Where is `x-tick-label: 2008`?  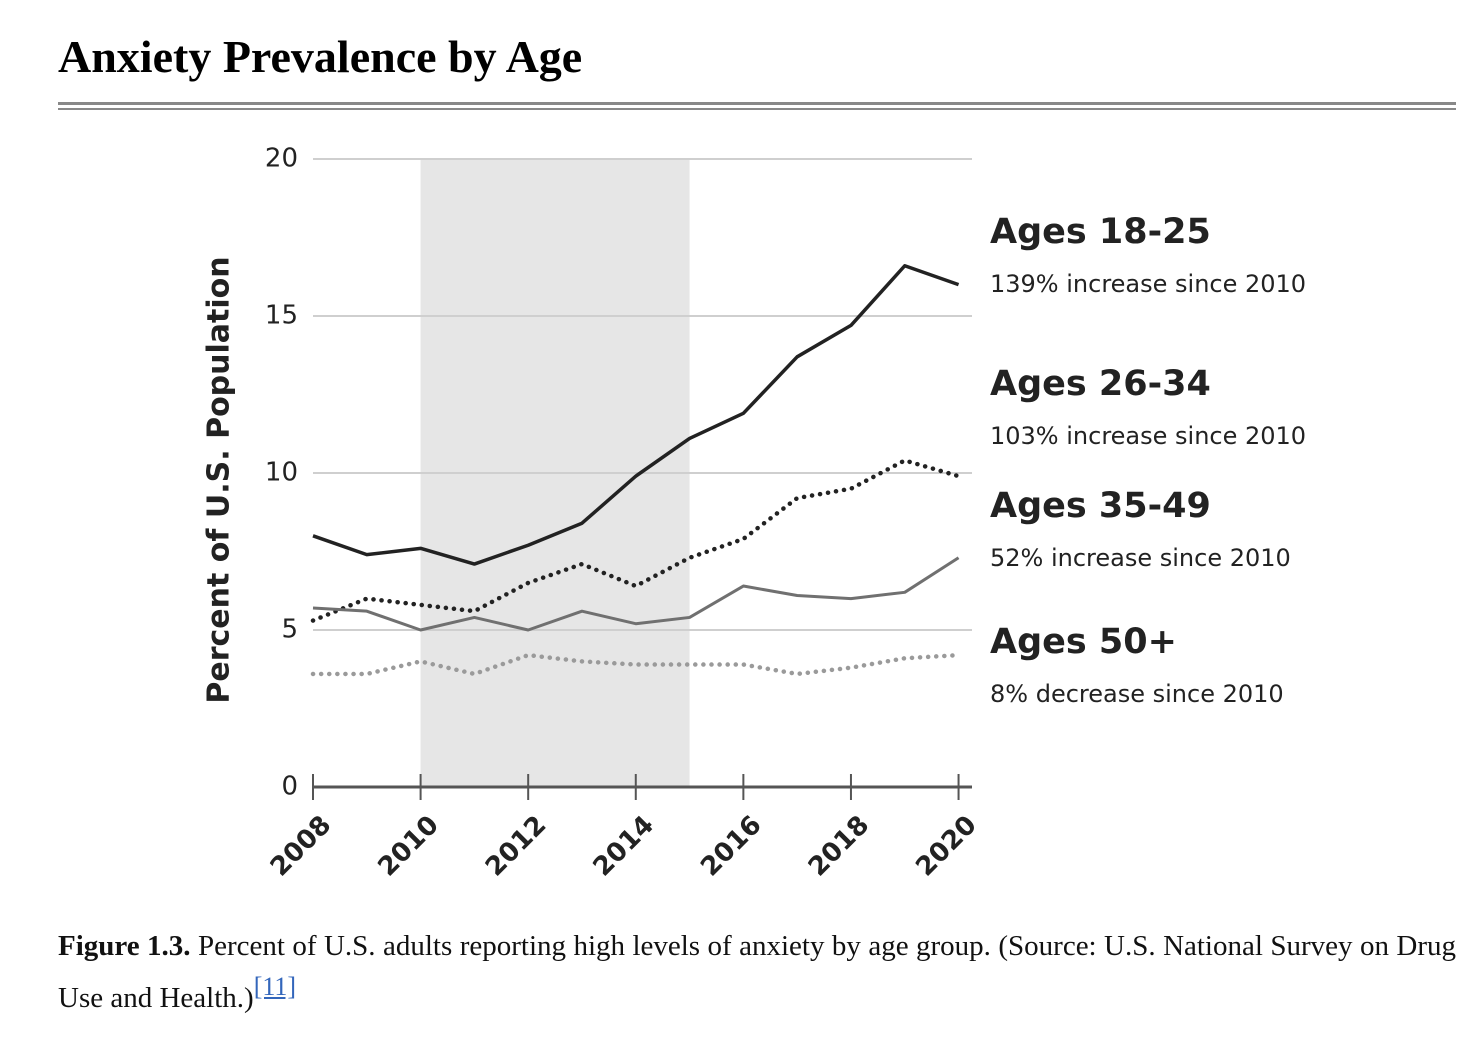
x-tick-label: 2008 is located at coordinates (301, 846).